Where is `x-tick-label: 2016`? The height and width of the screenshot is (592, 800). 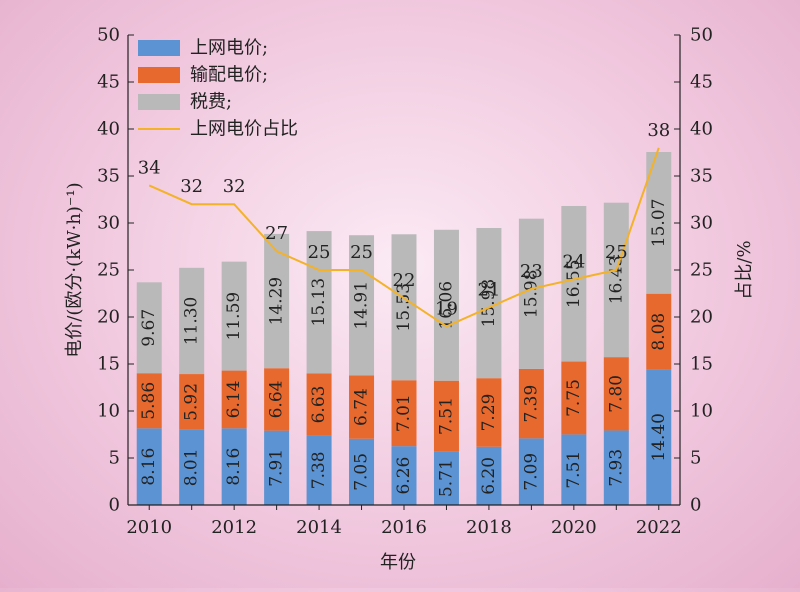
x-tick-label: 2016 is located at coordinates (404, 527).